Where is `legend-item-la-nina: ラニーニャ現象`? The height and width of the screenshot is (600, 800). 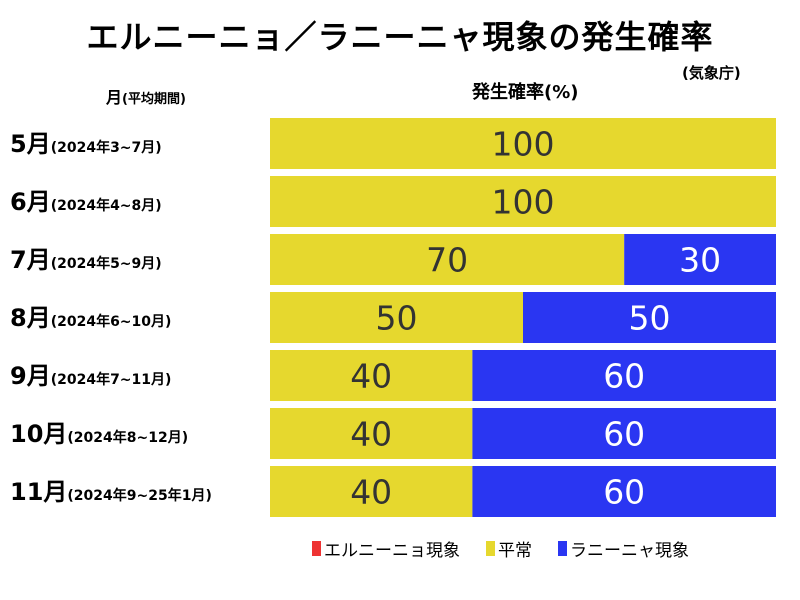 legend-item-la-nina: ラニーニャ現象 is located at coordinates (623, 548).